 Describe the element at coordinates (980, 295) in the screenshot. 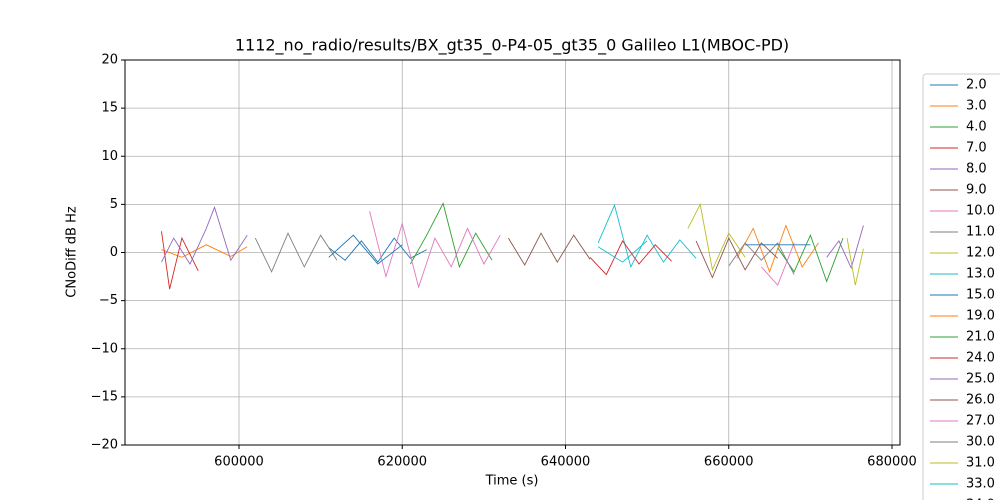

I see `legend-label: 15.0` at that location.